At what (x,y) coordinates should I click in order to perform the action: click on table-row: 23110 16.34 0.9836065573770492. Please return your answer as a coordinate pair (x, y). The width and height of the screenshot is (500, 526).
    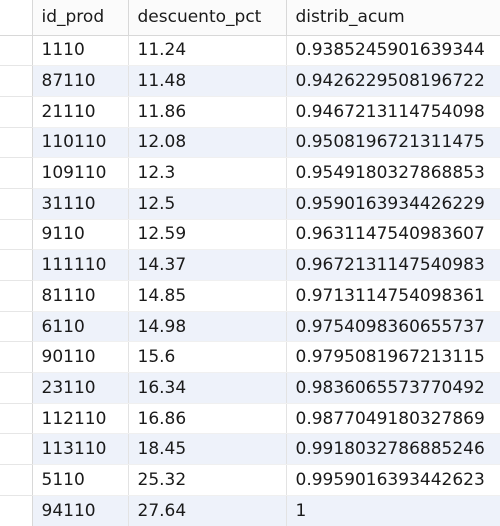
    Looking at the image, I should click on (250, 388).